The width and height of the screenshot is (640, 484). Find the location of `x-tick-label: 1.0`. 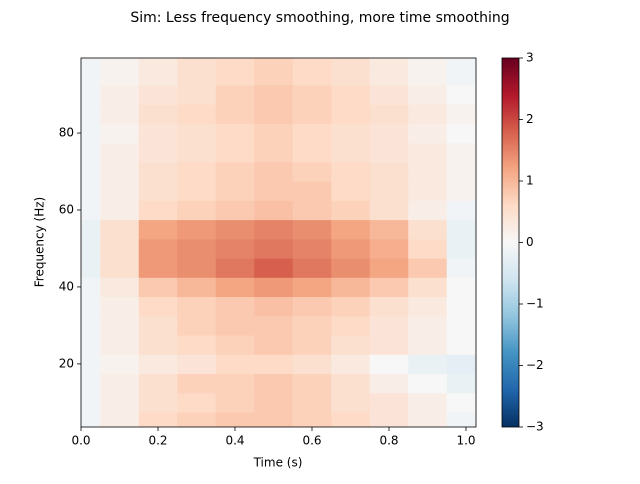

x-tick-label: 1.0 is located at coordinates (465, 441).